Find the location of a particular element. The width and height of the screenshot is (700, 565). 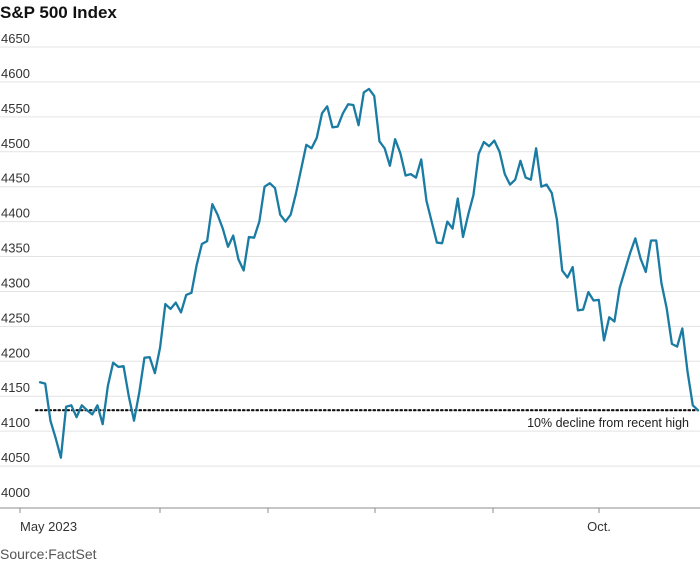

y-tick-label: 4350 is located at coordinates (15, 248).